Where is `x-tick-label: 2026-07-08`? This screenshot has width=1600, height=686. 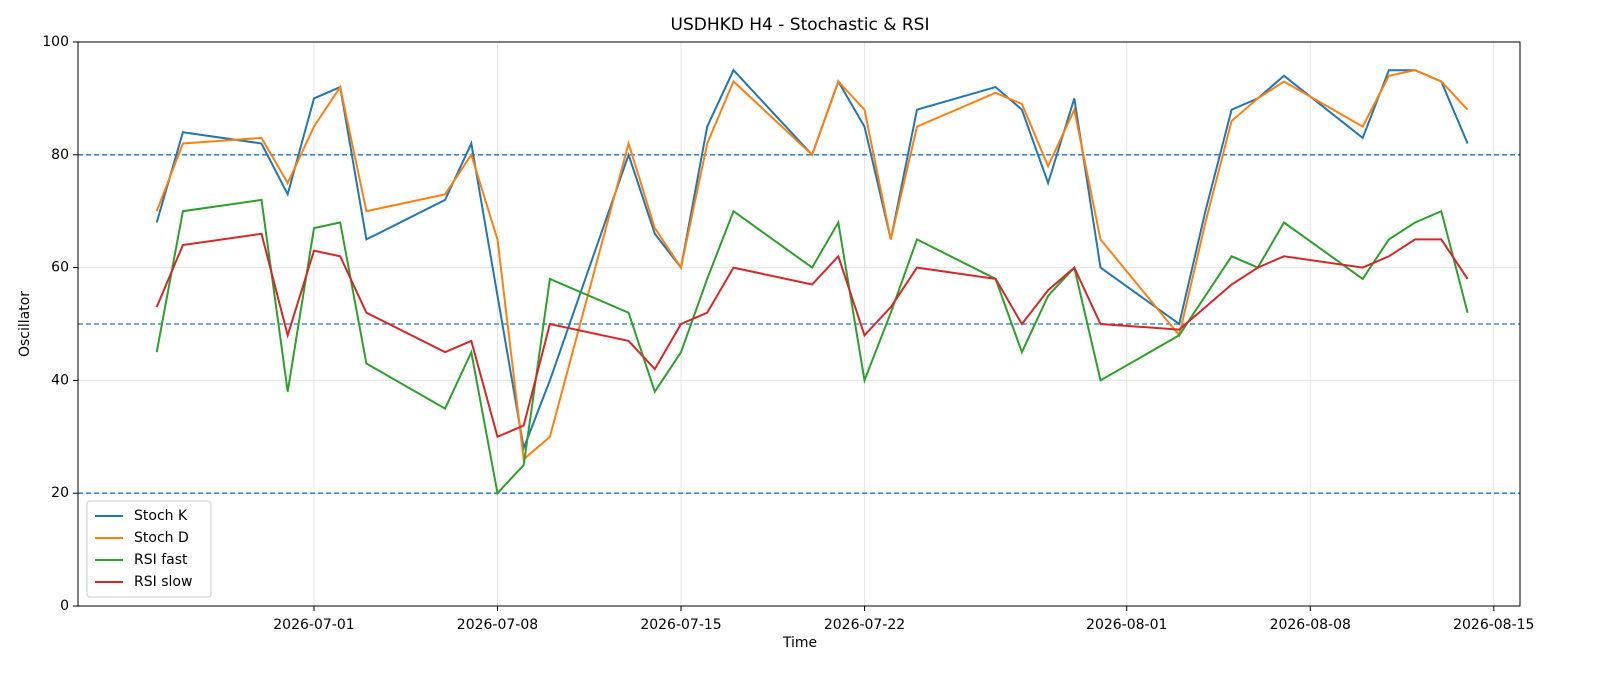 x-tick-label: 2026-07-08 is located at coordinates (497, 625).